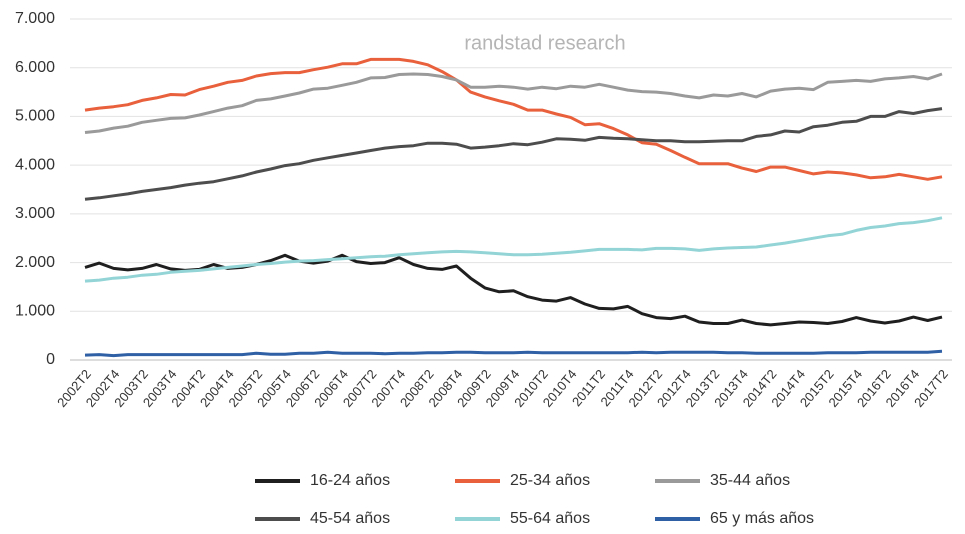  What do you see at coordinates (35, 262) in the screenshot?
I see `y-tick-label: 2.000` at bounding box center [35, 262].